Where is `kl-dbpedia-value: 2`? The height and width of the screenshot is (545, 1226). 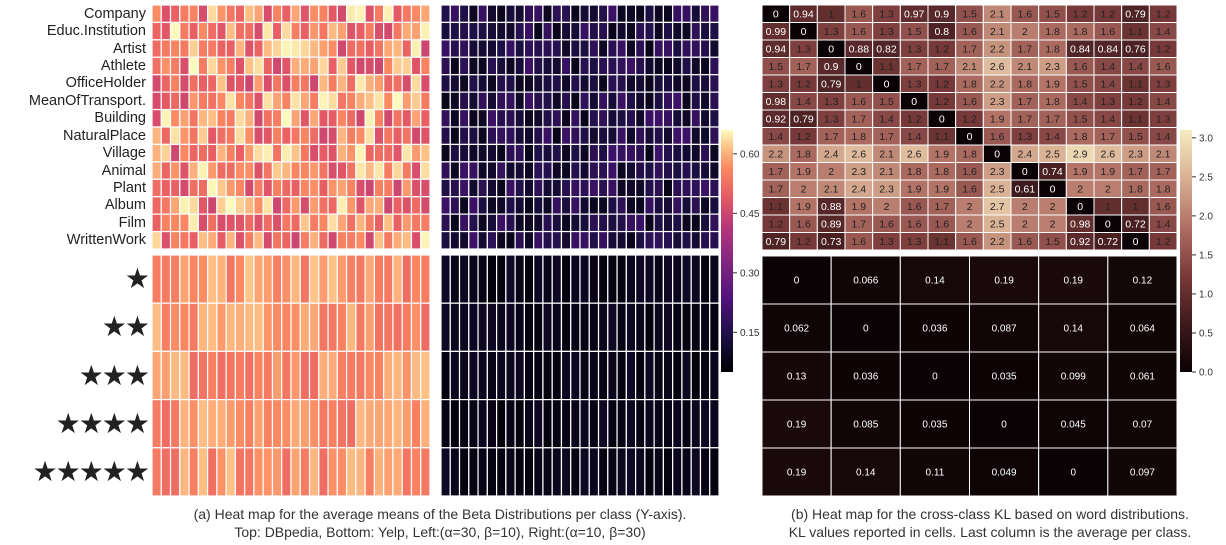 kl-dbpedia-value: 2 is located at coordinates (887, 207).